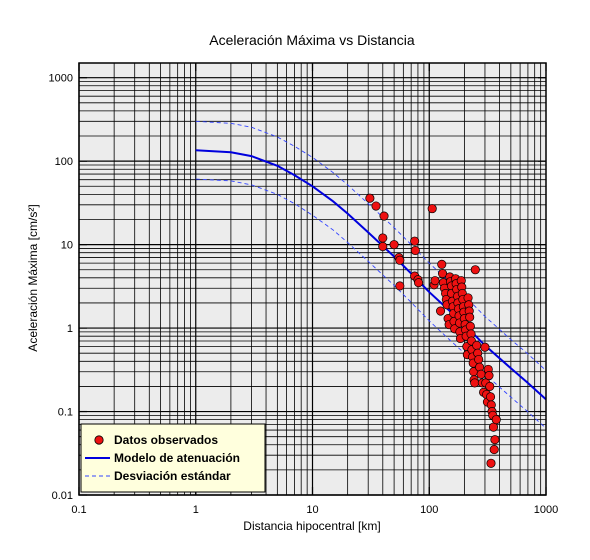  What do you see at coordinates (546, 510) in the screenshot?
I see `x-tick-label: 1000` at bounding box center [546, 510].